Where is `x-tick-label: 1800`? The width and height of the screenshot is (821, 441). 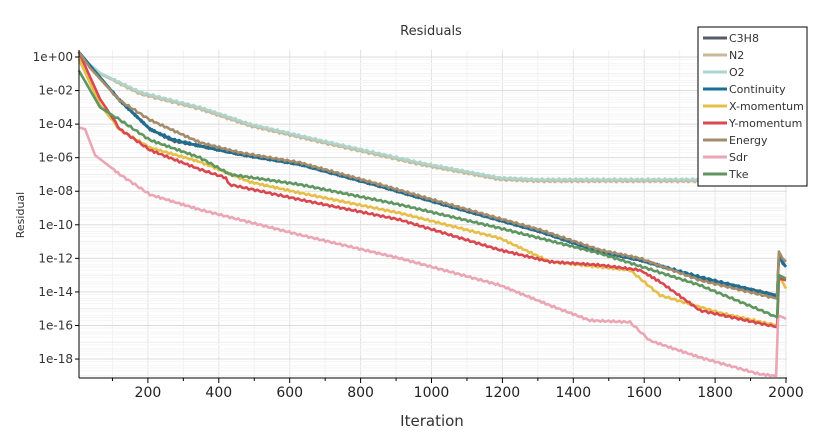
x-tick-label: 1800 is located at coordinates (715, 393).